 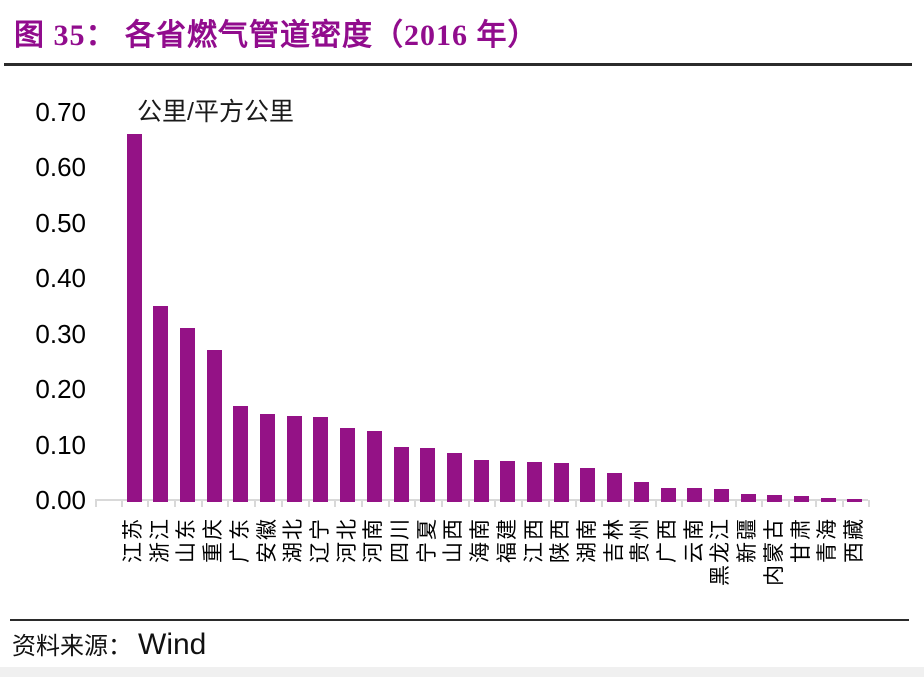 What do you see at coordinates (561, 482) in the screenshot?
I see `bar-陕西` at bounding box center [561, 482].